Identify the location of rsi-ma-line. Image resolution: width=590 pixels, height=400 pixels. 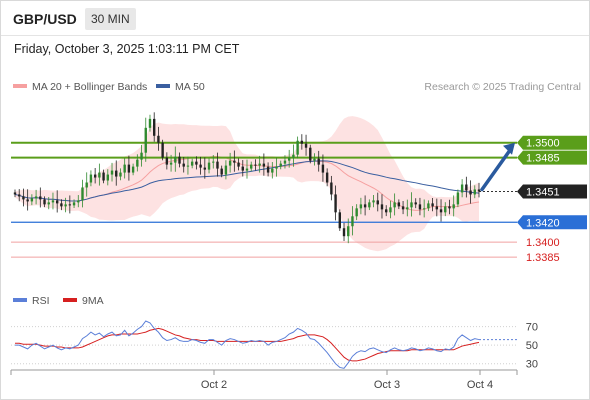
(247, 344).